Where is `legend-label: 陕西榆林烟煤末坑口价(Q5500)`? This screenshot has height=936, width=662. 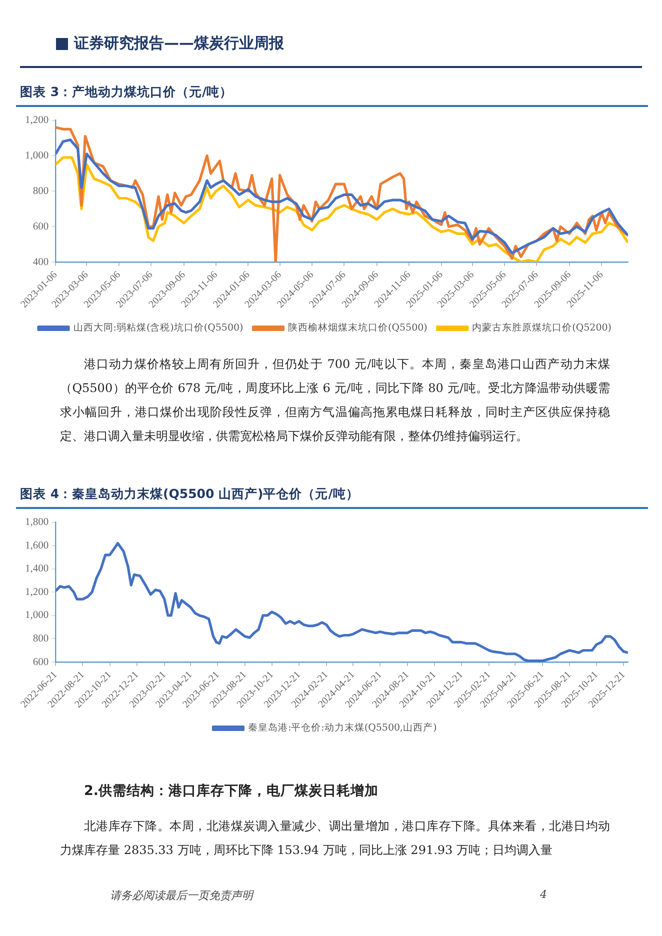 legend-label: 陕西榆林烟煤末坑口价(Q5500) is located at coordinates (358, 328).